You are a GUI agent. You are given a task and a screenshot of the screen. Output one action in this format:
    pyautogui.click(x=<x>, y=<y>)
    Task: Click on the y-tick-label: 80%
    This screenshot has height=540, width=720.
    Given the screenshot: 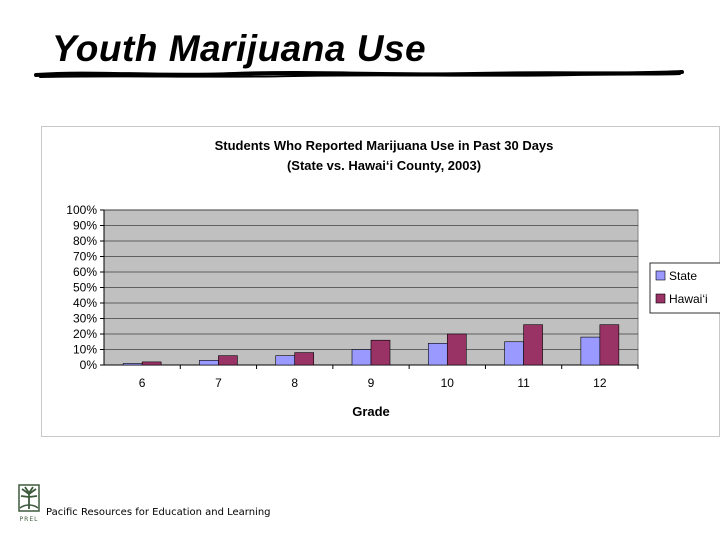 What is the action you would take?
    pyautogui.click(x=85, y=241)
    